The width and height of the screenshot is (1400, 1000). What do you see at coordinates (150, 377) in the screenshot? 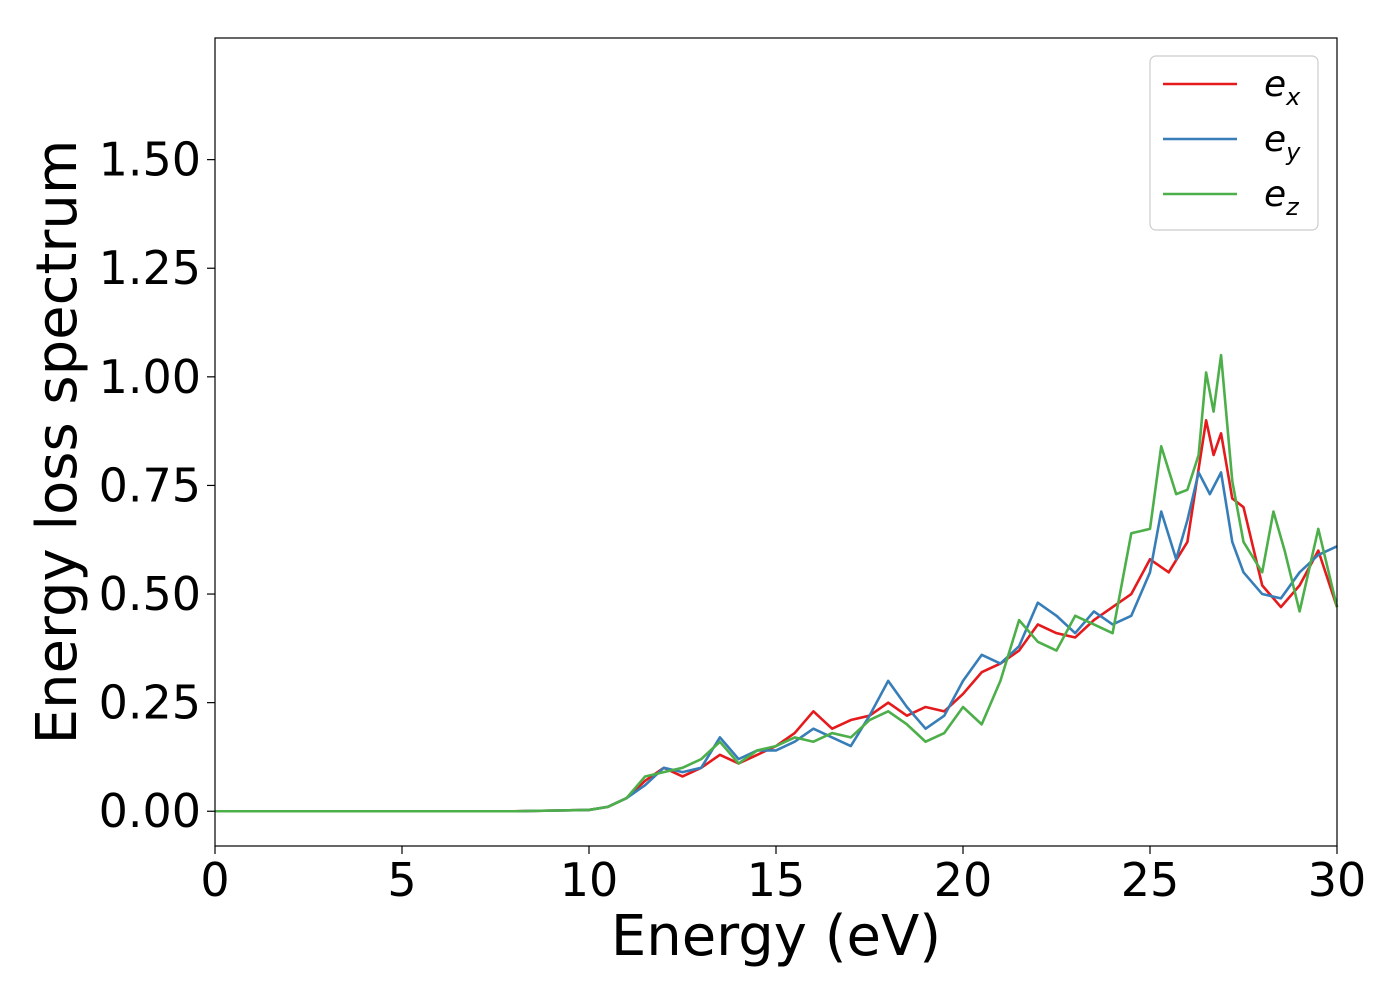
I see `y-tick-label: 1.00` at bounding box center [150, 377].